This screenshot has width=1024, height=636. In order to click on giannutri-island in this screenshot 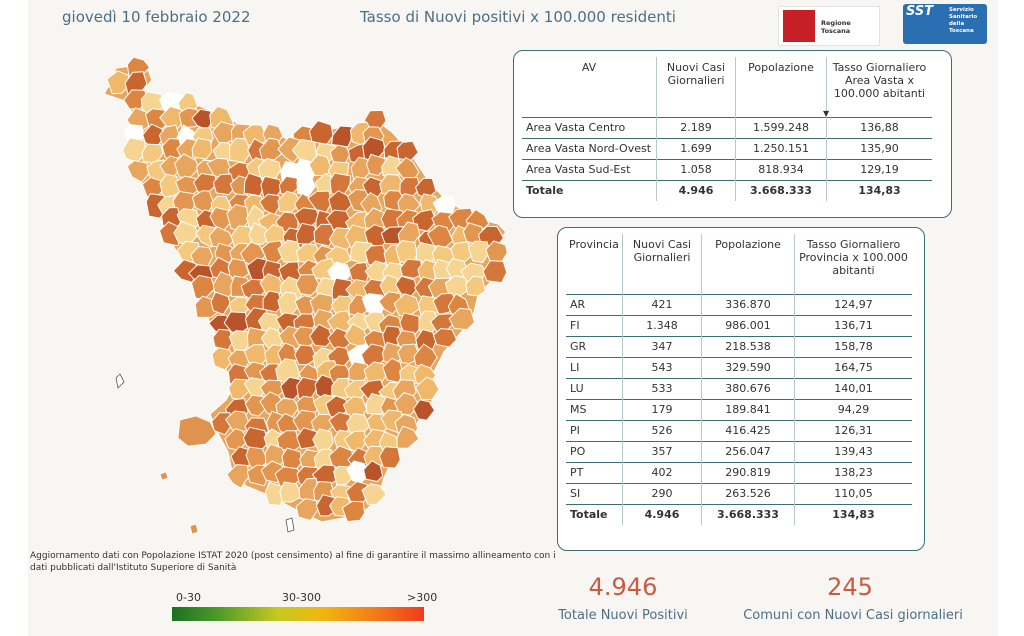, I will do `click(290, 525)`.